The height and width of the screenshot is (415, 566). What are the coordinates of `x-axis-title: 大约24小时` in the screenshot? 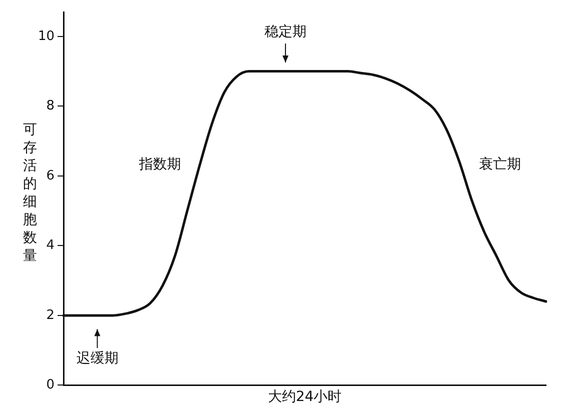 It's located at (305, 397).